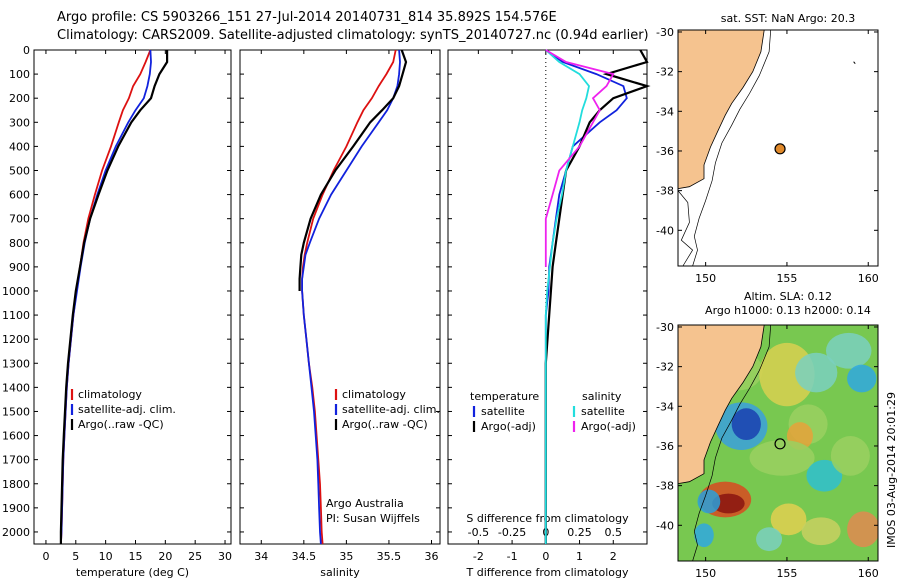 This screenshot has height=580, width=900. What do you see at coordinates (547, 572) in the screenshot?
I see `x-axis-label: T difference from climatology` at bounding box center [547, 572].